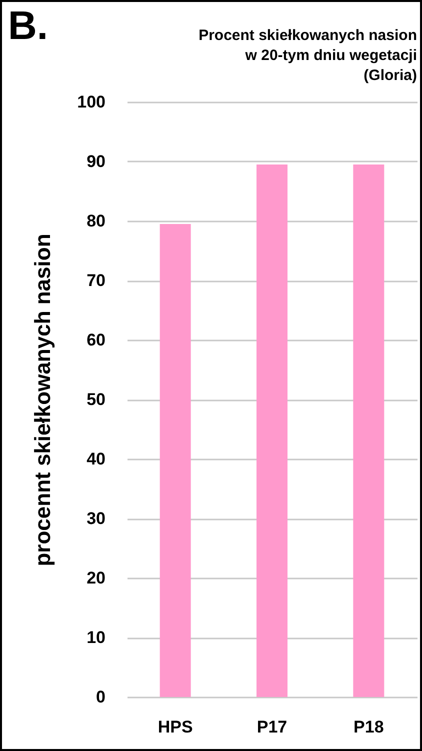 The width and height of the screenshot is (422, 751). I want to click on y-tick-label: 0, so click(101, 697).